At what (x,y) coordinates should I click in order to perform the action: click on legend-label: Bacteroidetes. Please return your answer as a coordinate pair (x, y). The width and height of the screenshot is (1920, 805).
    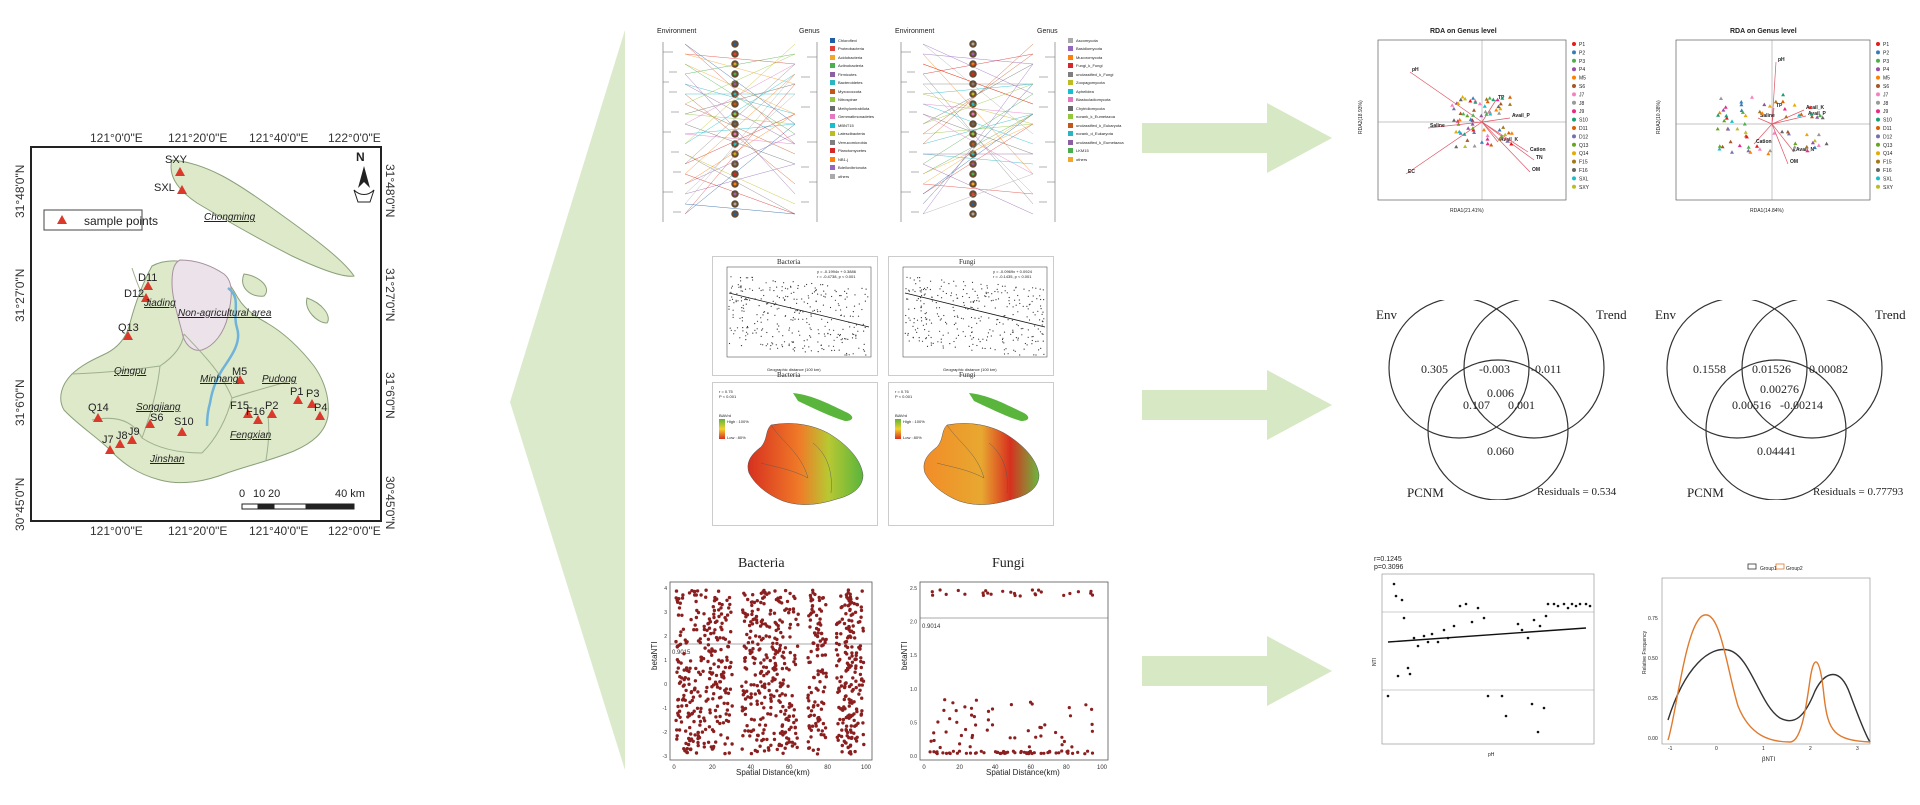
    Looking at the image, I should click on (850, 83).